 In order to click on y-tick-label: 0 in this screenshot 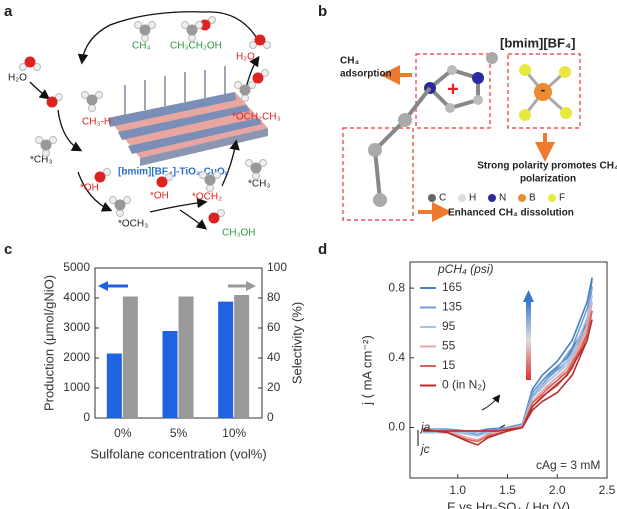, I will do `click(86, 417)`.